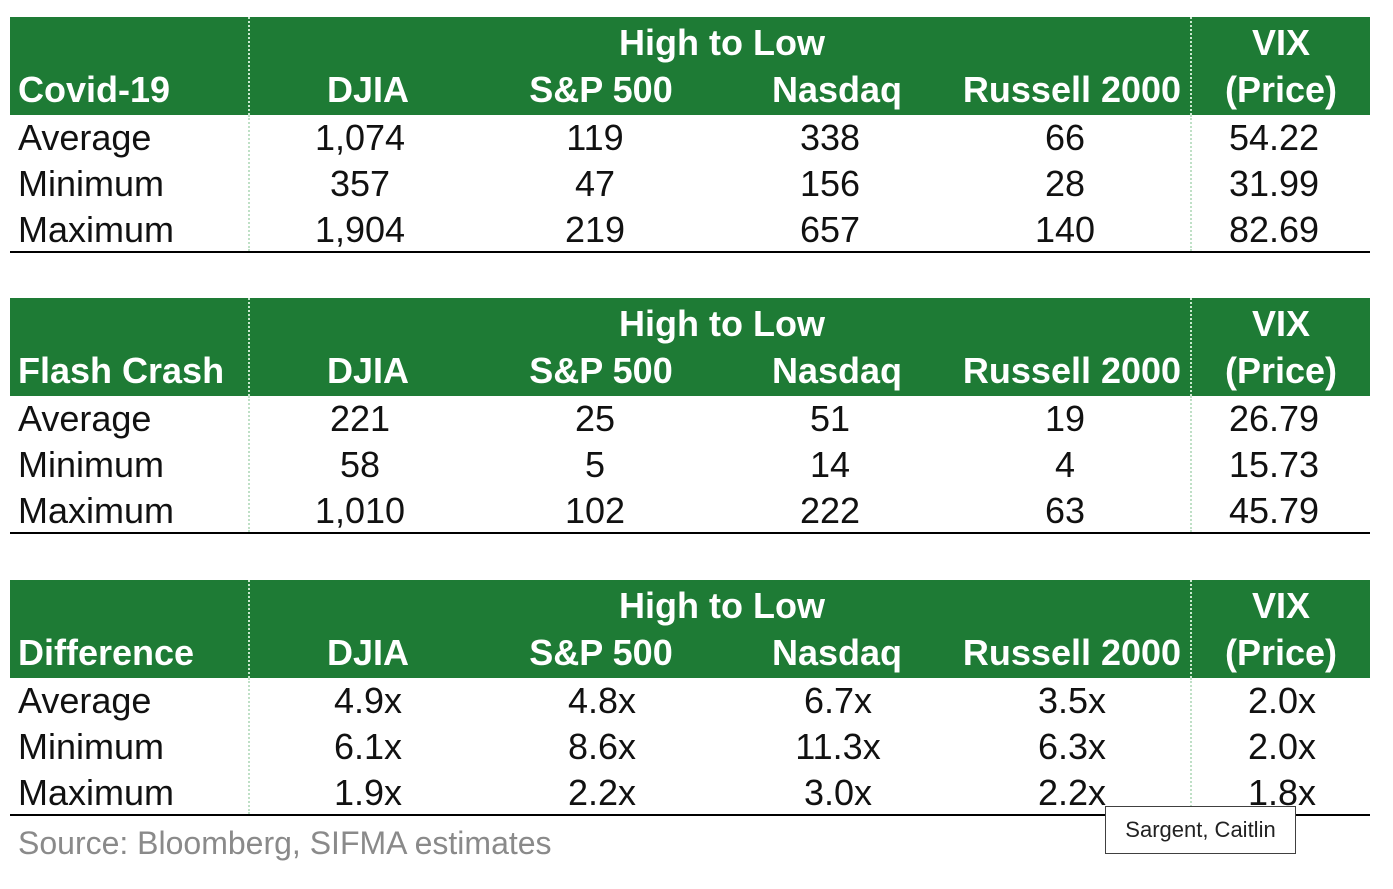  What do you see at coordinates (360, 464) in the screenshot?
I see `djia-cell: 58` at bounding box center [360, 464].